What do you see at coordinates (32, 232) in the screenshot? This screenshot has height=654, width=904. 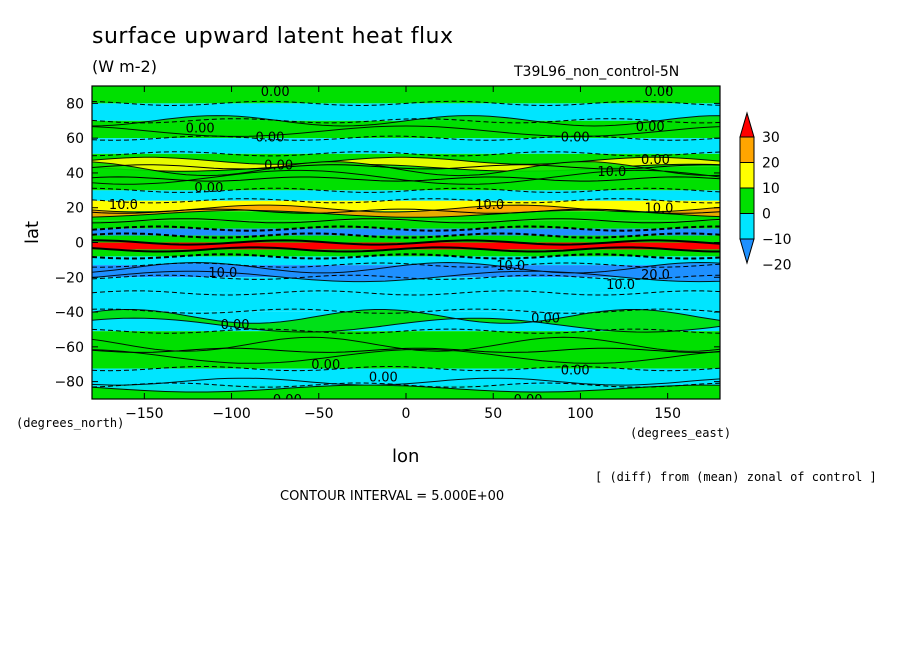 I see `y-axis-label: lat` at bounding box center [32, 232].